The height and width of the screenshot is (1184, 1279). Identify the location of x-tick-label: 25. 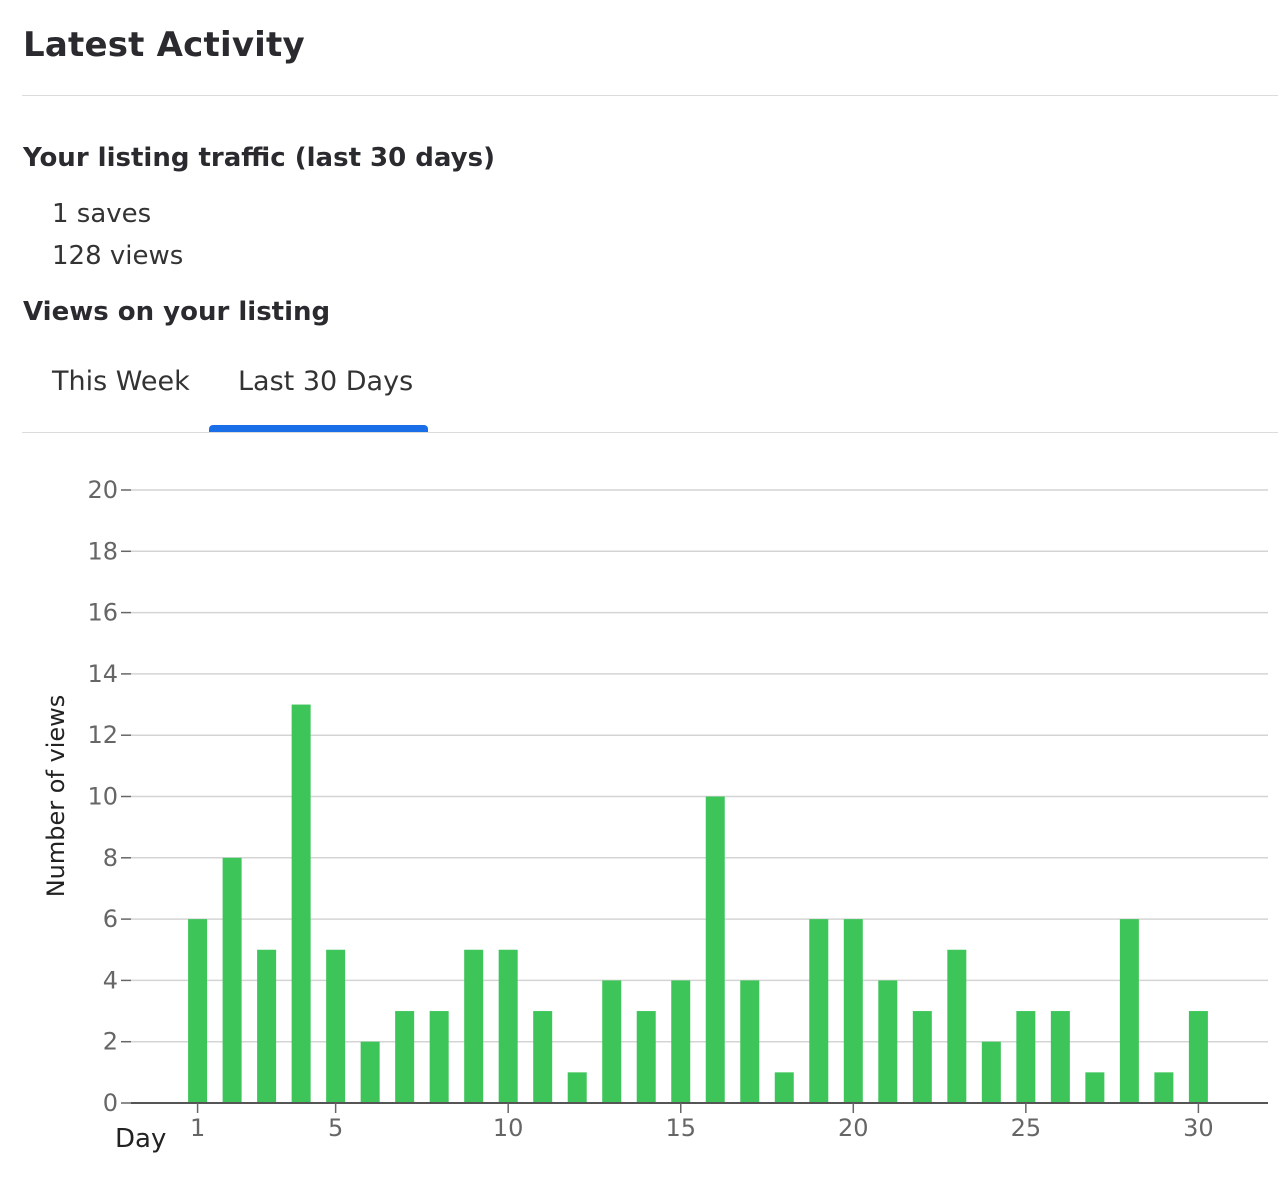
(1026, 1128).